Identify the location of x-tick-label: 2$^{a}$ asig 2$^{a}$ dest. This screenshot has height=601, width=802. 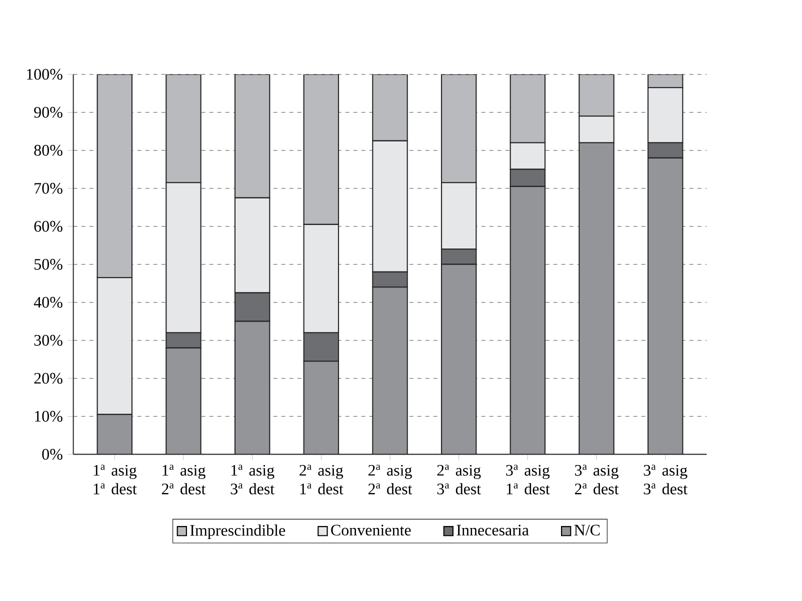
(390, 479).